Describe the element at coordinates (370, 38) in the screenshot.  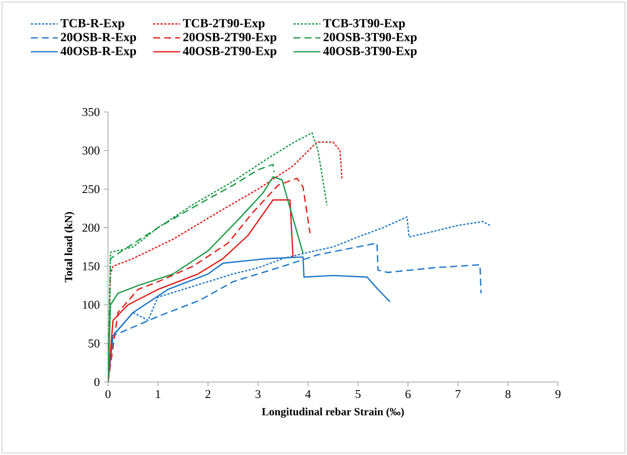
I see `legend-label: 20OSB-3T90-Exp` at that location.